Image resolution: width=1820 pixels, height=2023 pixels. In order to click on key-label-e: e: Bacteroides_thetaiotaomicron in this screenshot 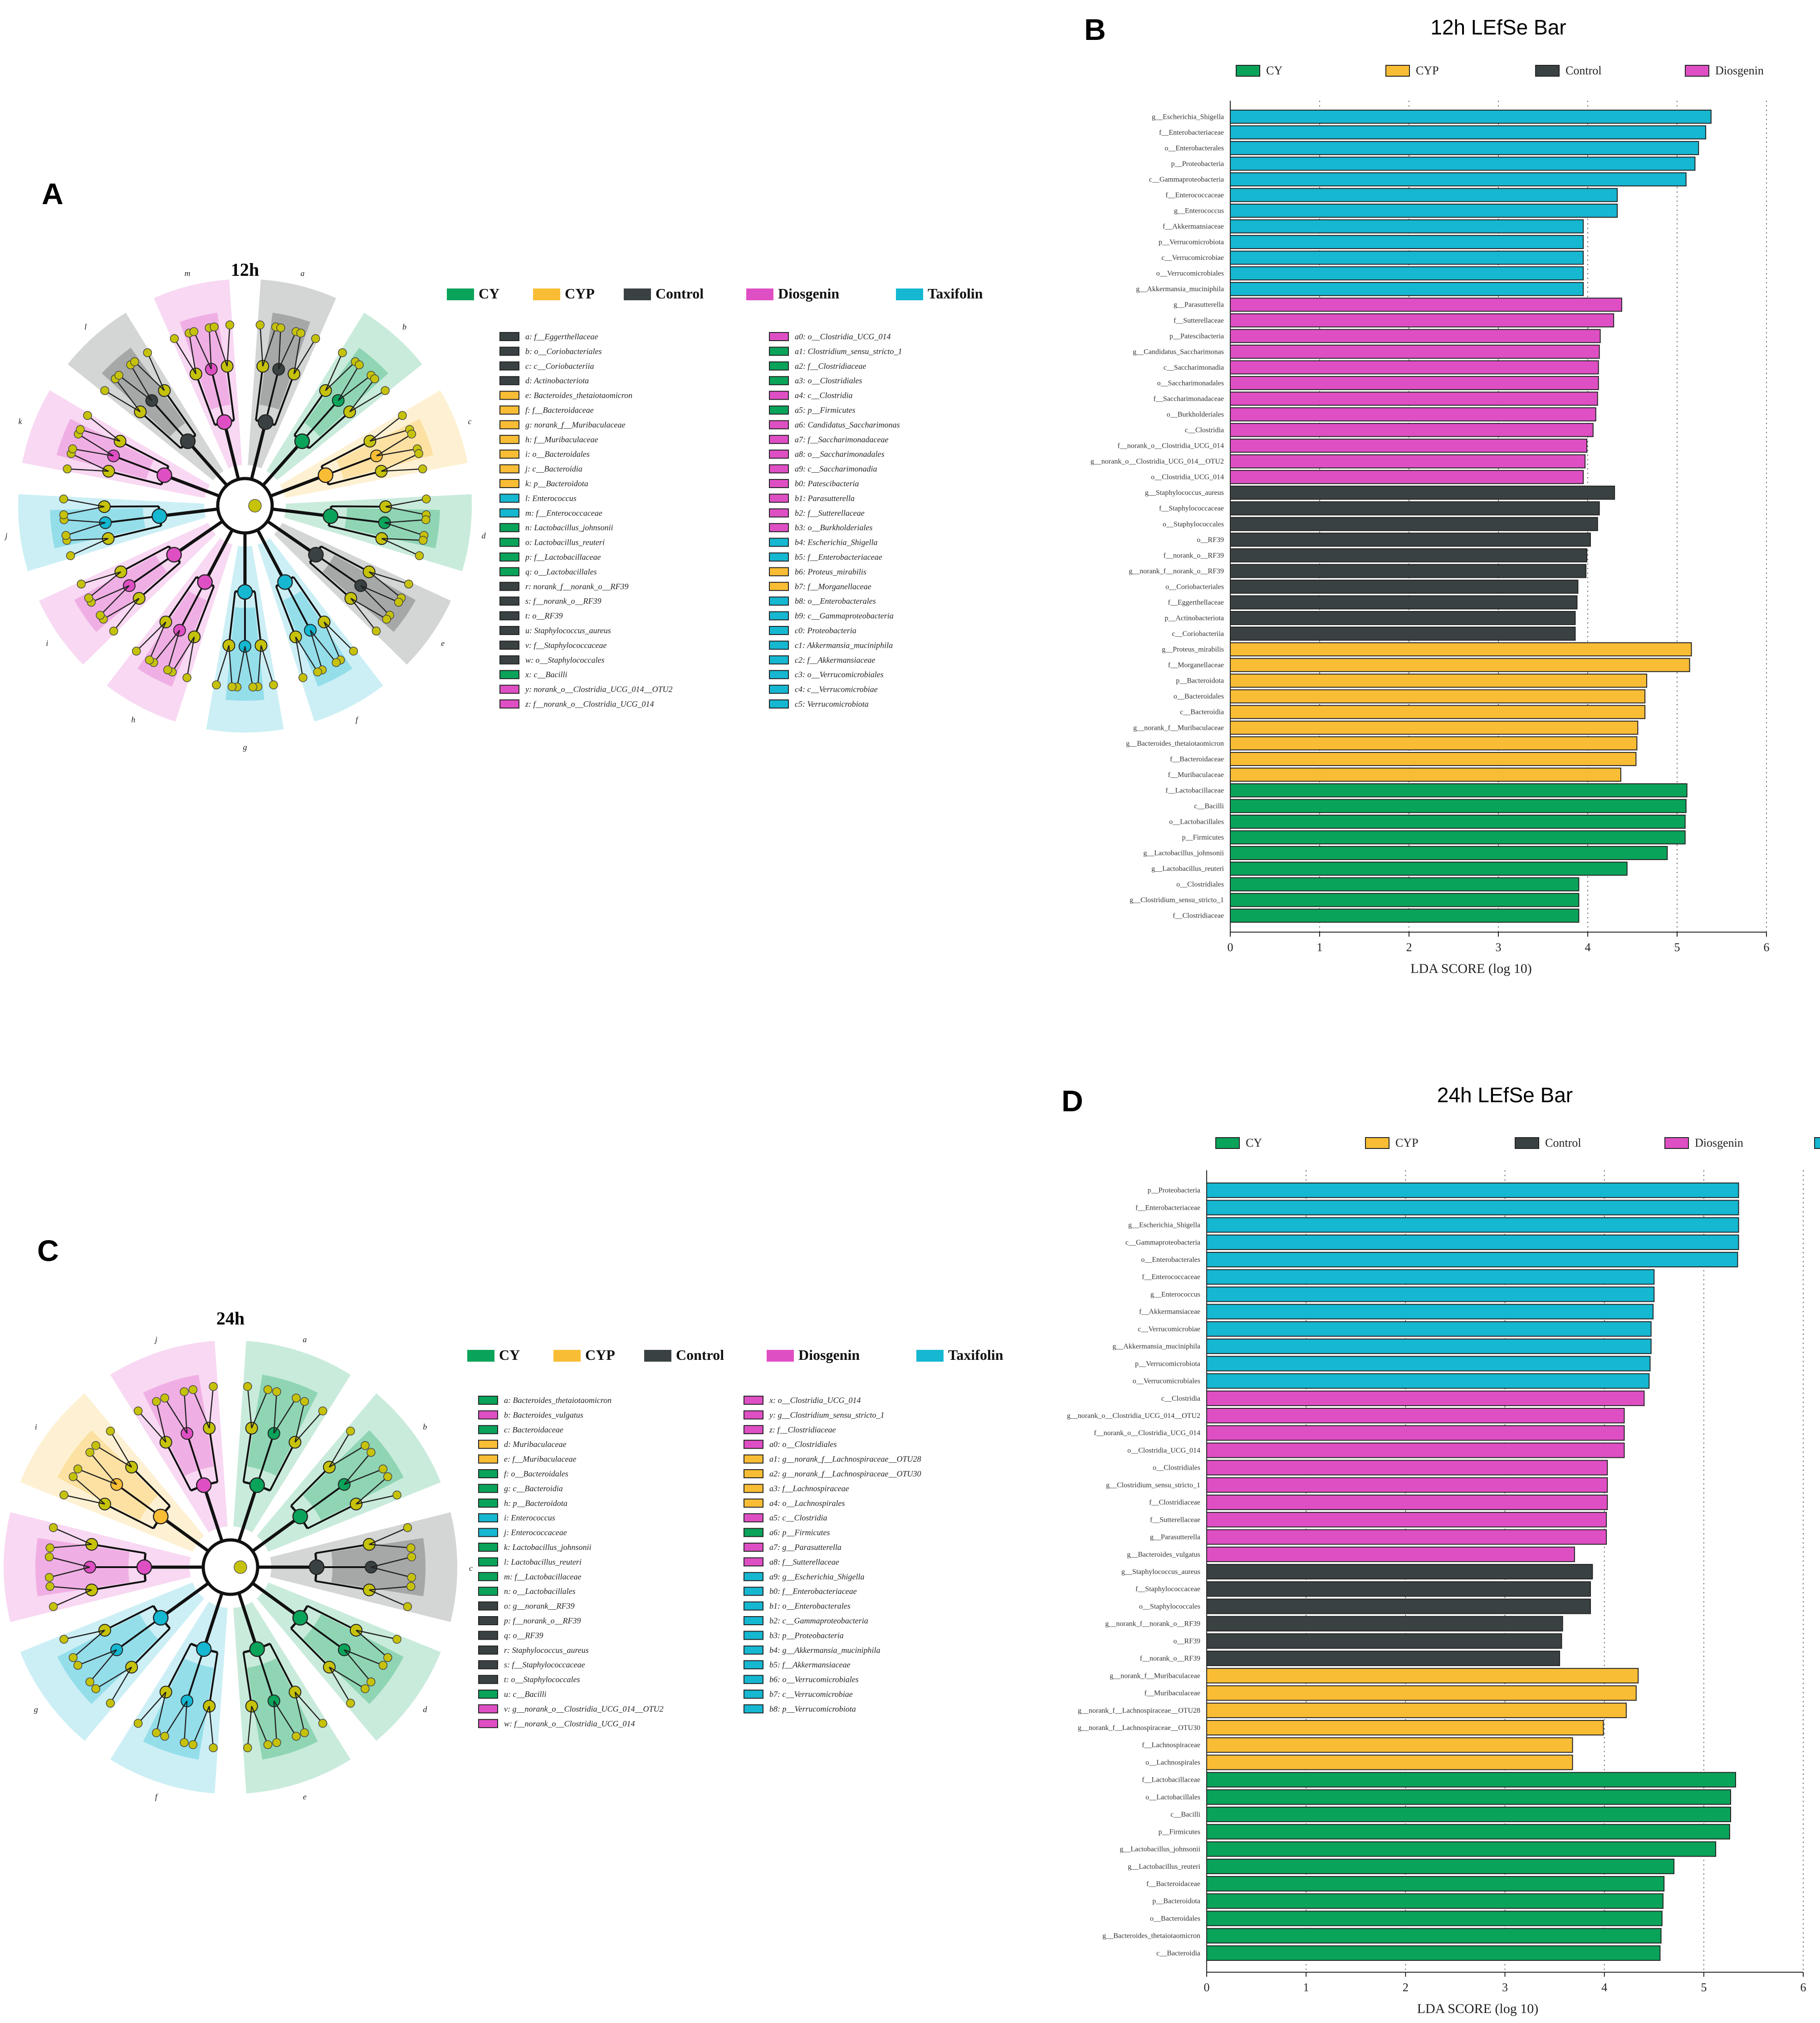, I will do `click(578, 395)`.